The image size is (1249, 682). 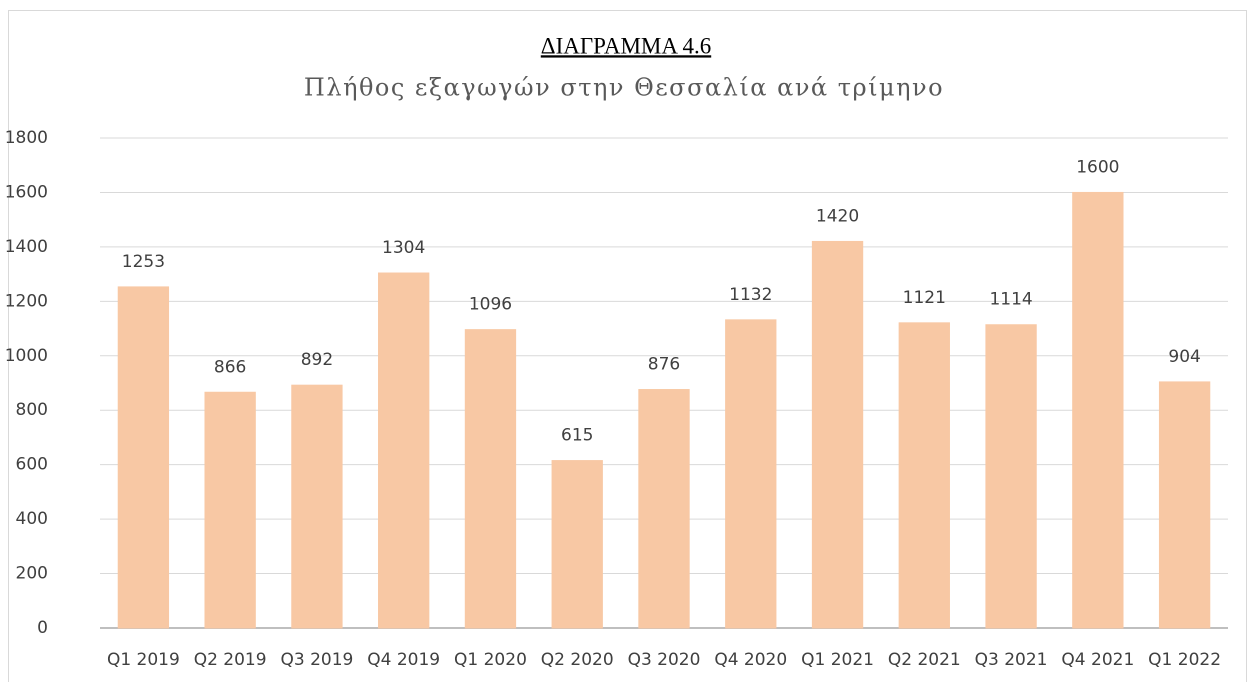 What do you see at coordinates (924, 298) in the screenshot?
I see `data-label: 1121` at bounding box center [924, 298].